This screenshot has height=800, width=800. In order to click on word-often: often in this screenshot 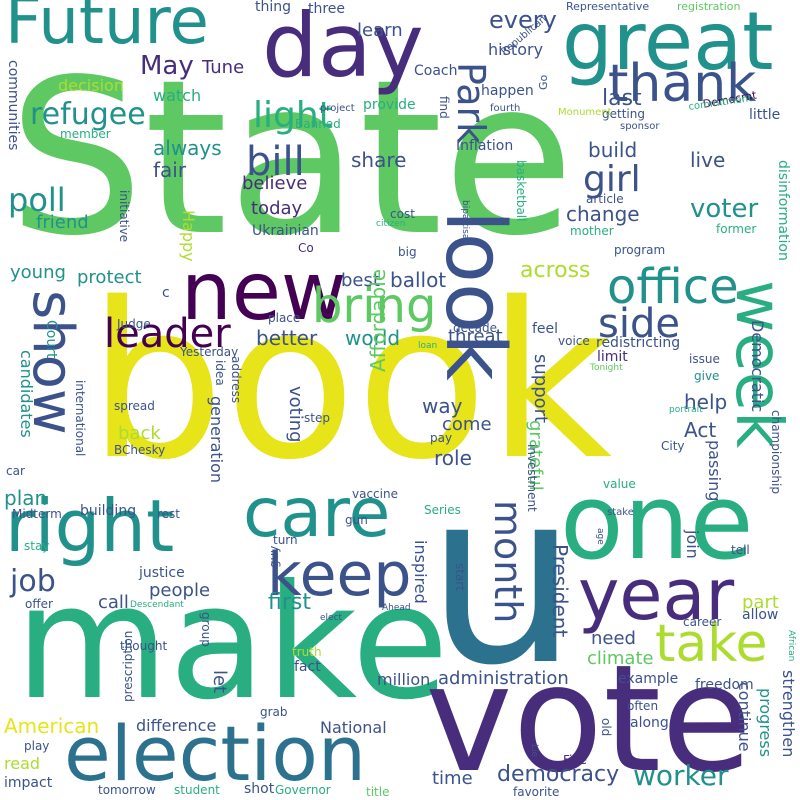, I will do `click(643, 706)`.